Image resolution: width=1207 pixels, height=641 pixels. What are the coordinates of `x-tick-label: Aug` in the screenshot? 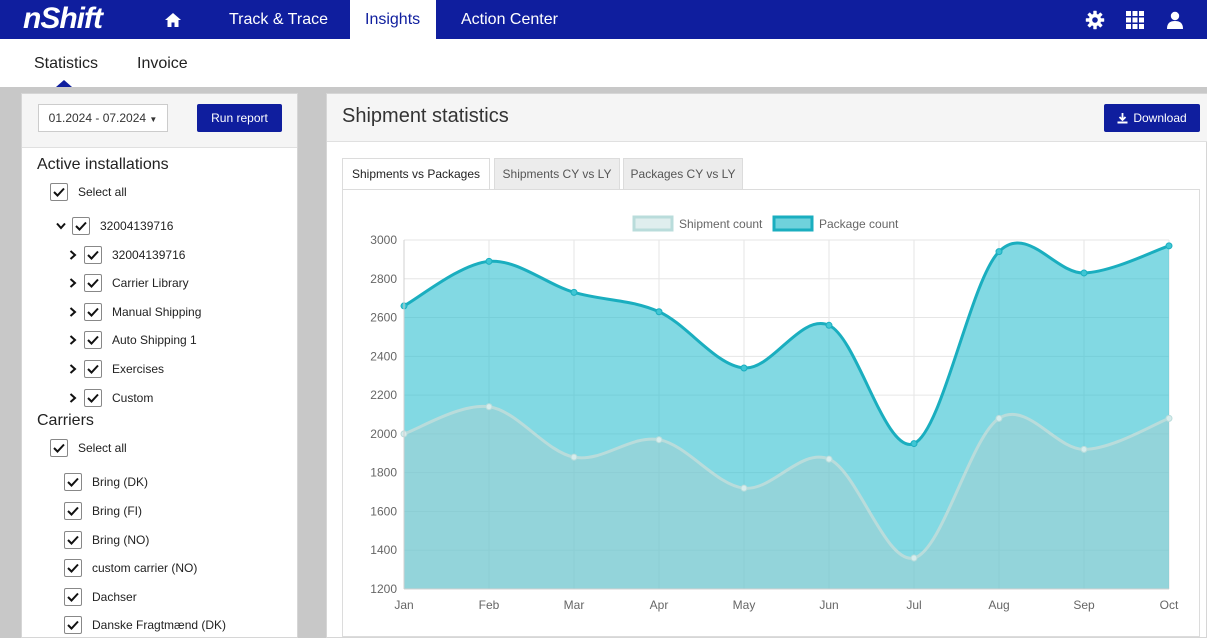 It's located at (998, 605).